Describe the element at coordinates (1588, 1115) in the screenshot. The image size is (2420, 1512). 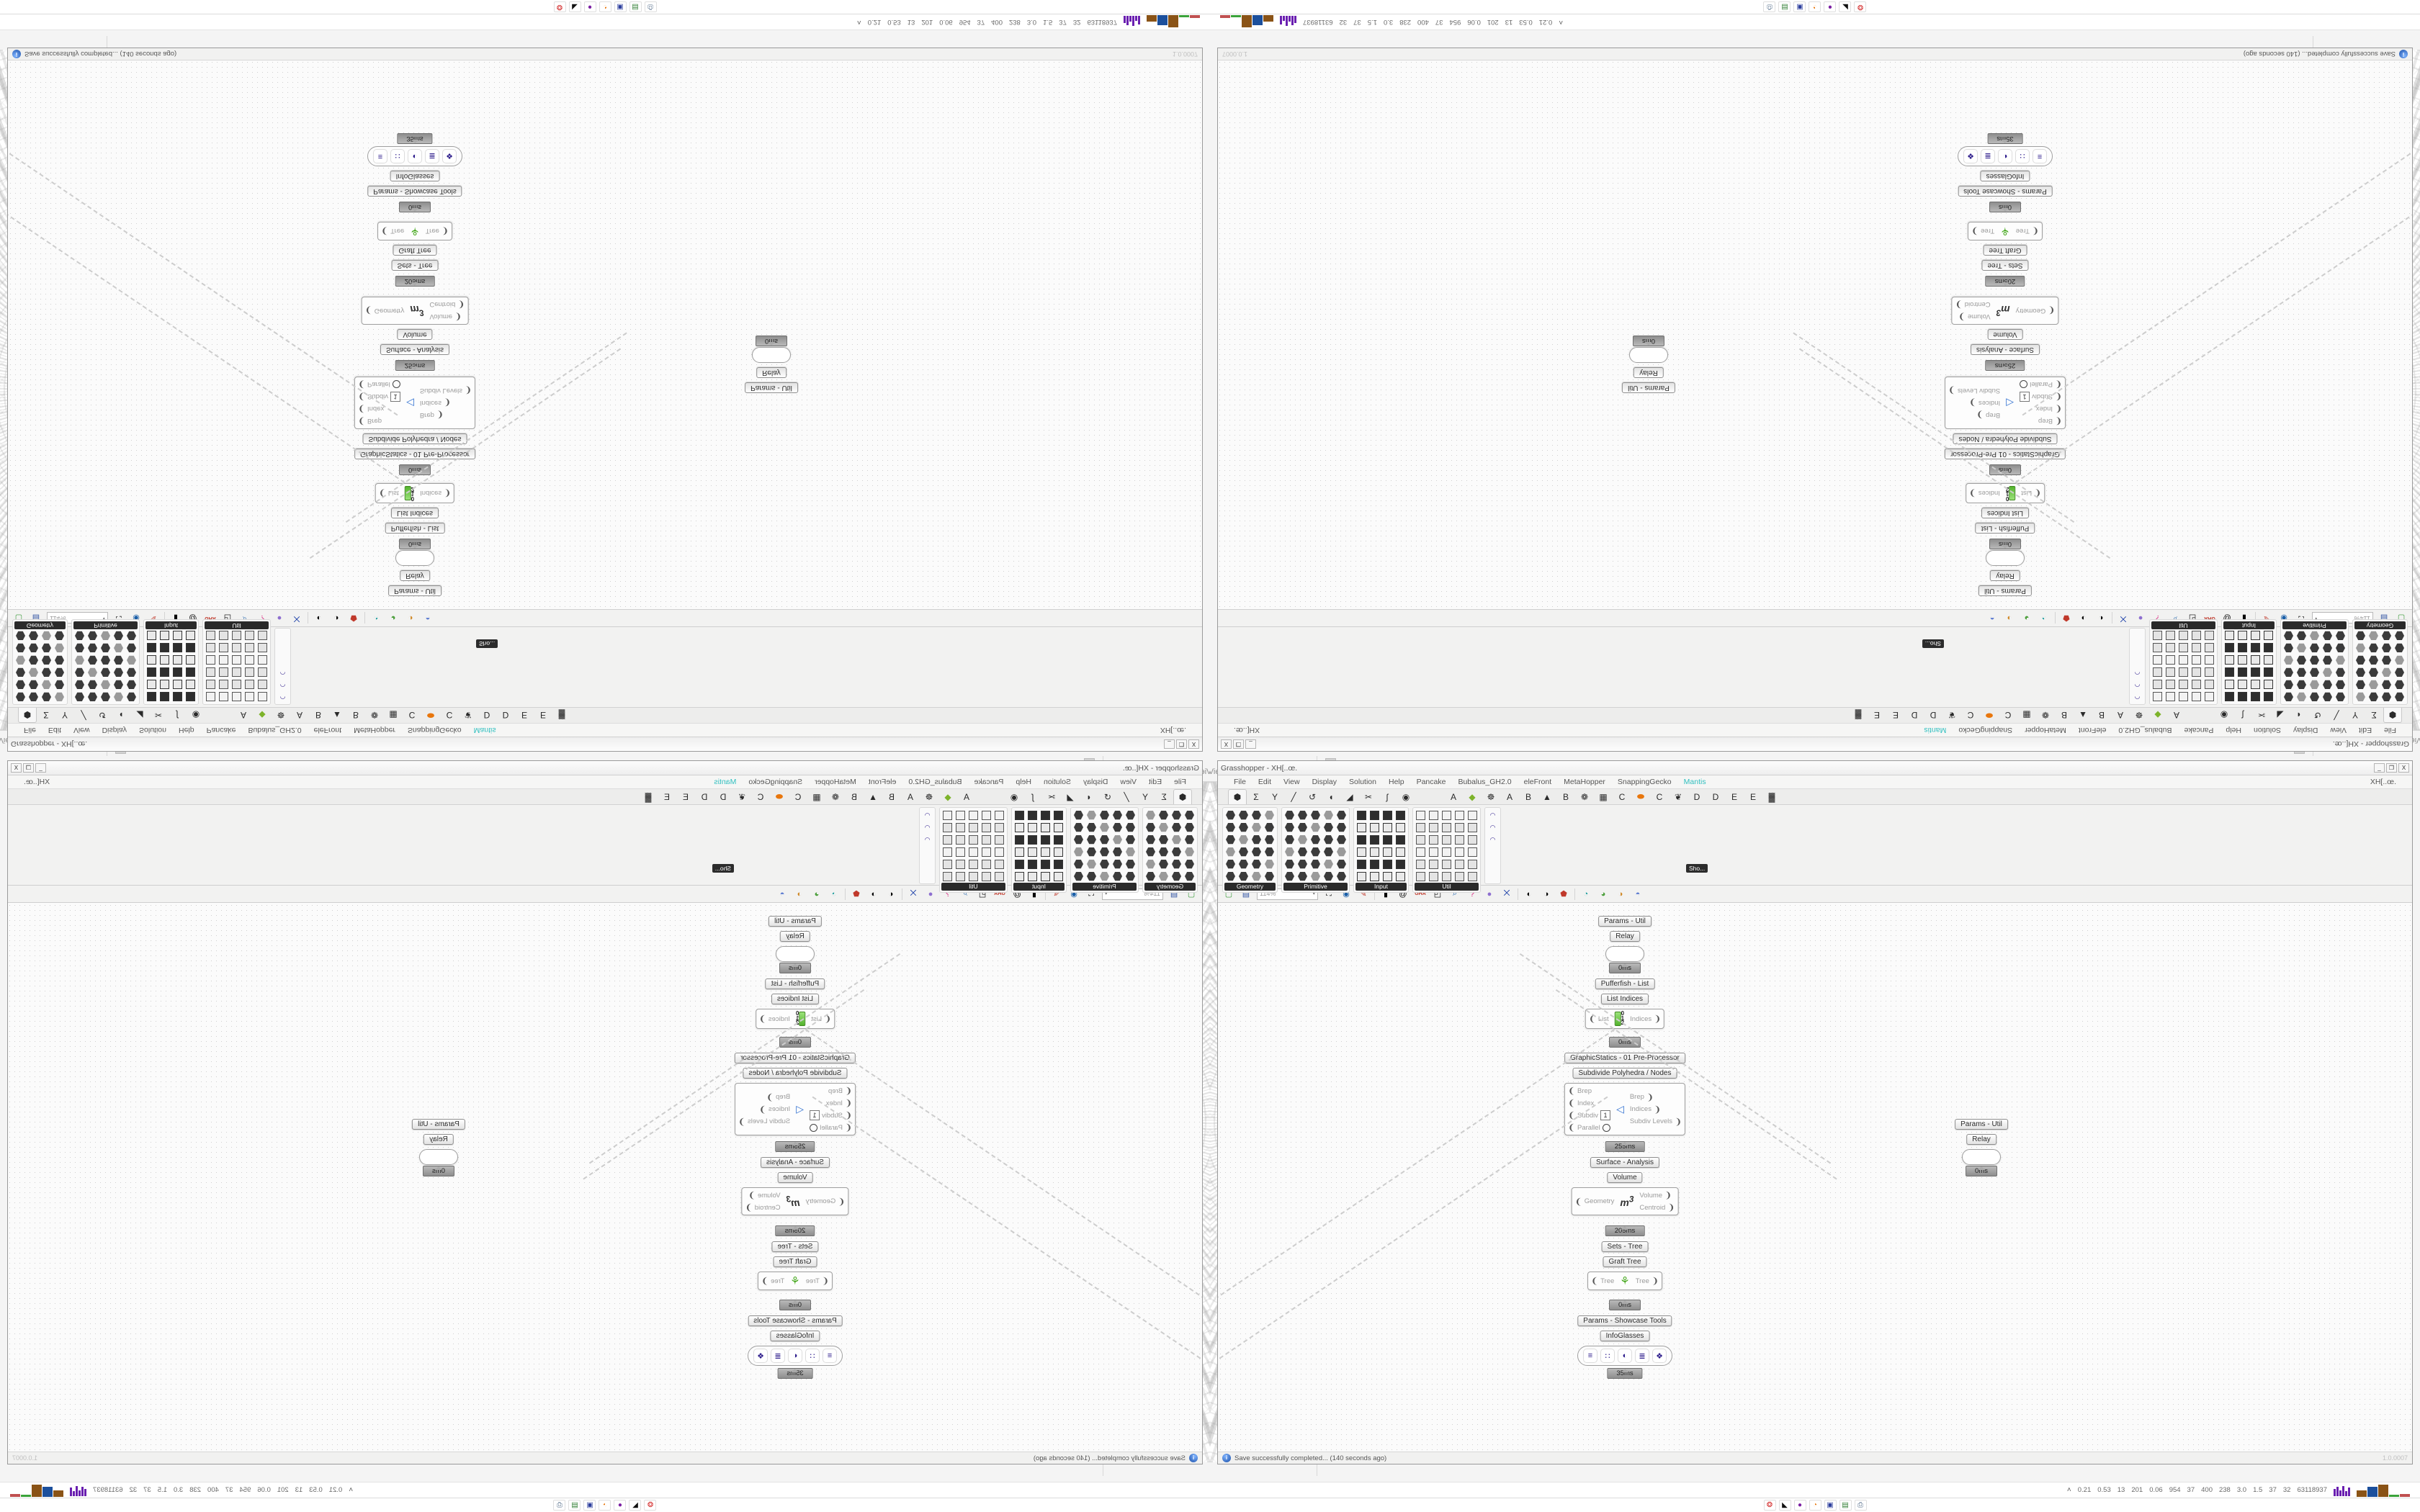
I see `node-input-port: Subdiv` at that location.